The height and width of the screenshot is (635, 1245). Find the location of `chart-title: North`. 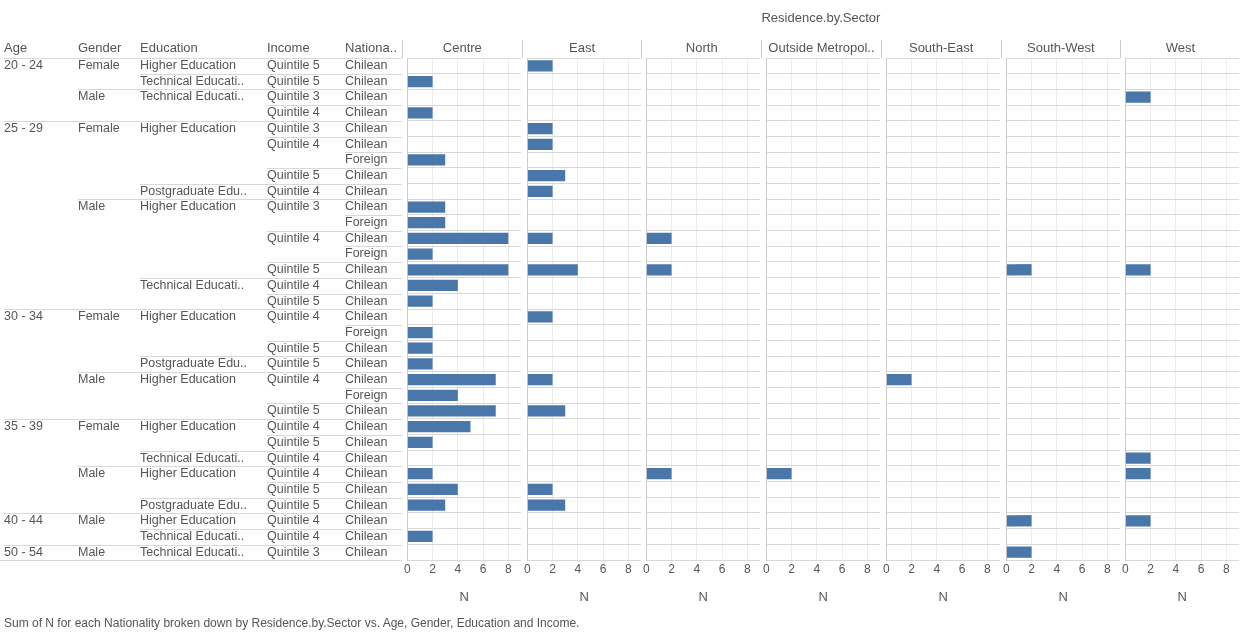

chart-title: North is located at coordinates (701, 49).